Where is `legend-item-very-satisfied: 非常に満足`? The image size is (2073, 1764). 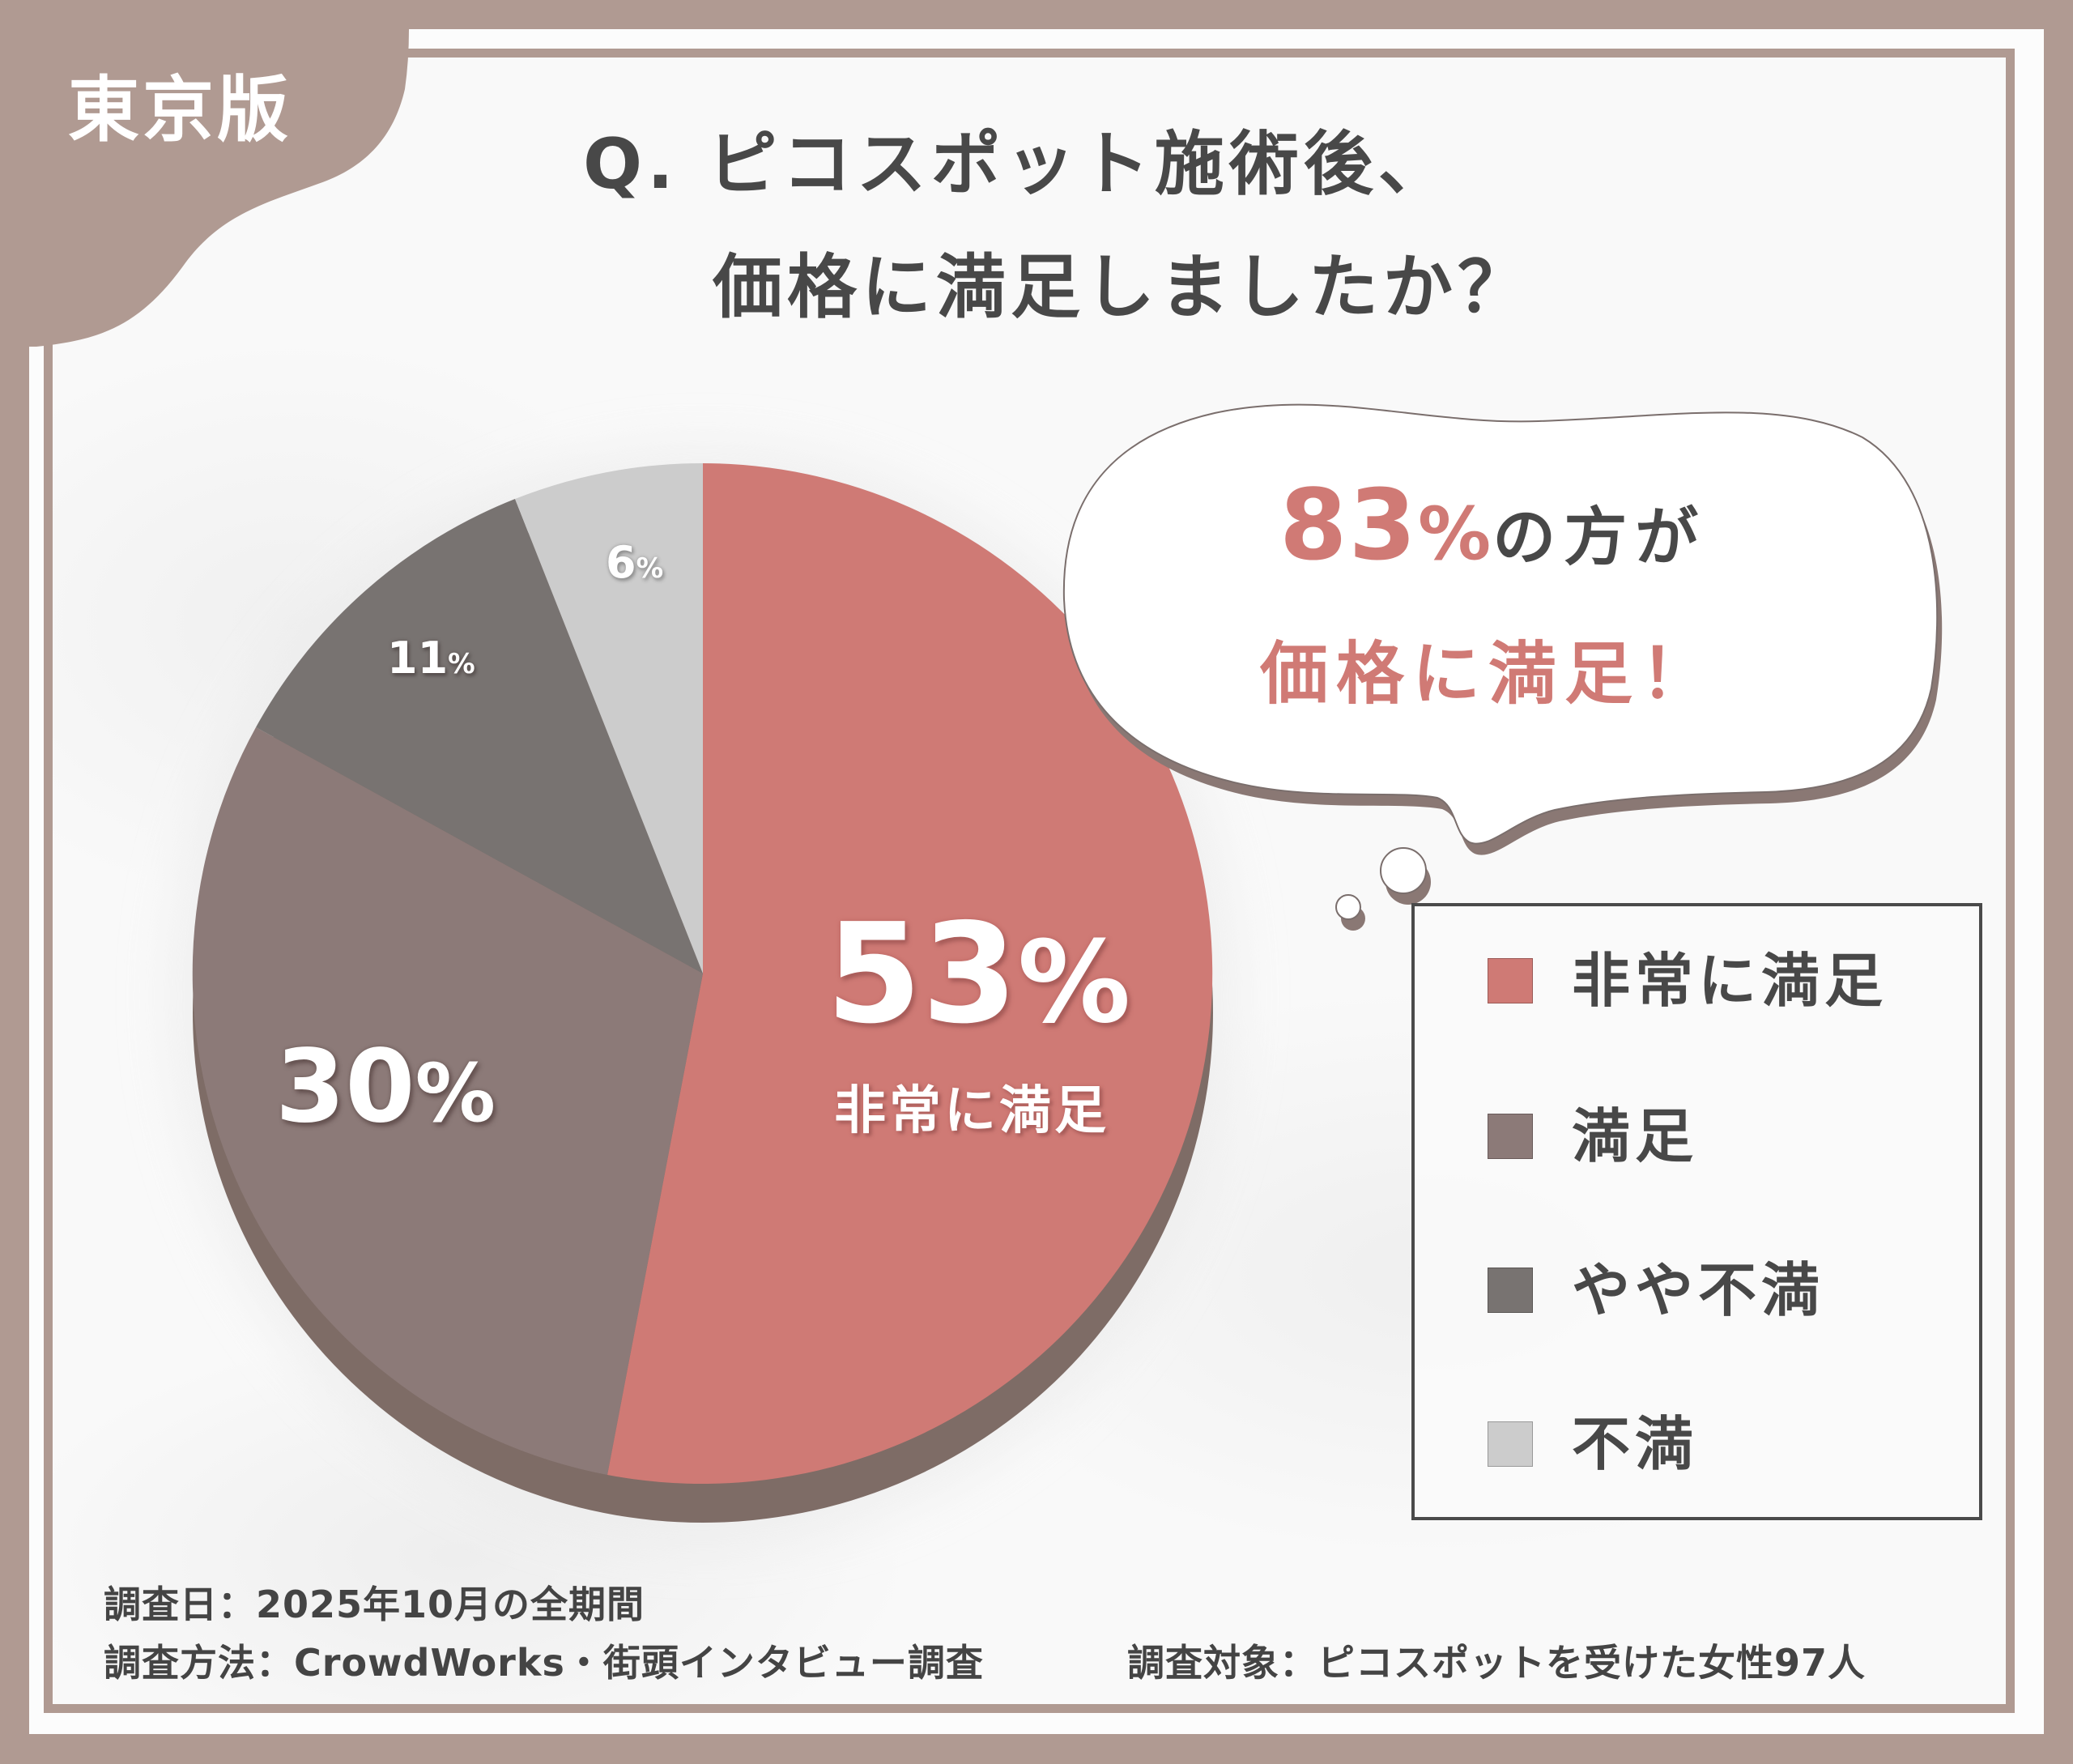 legend-item-very-satisfied: 非常に満足 is located at coordinates (1688, 981).